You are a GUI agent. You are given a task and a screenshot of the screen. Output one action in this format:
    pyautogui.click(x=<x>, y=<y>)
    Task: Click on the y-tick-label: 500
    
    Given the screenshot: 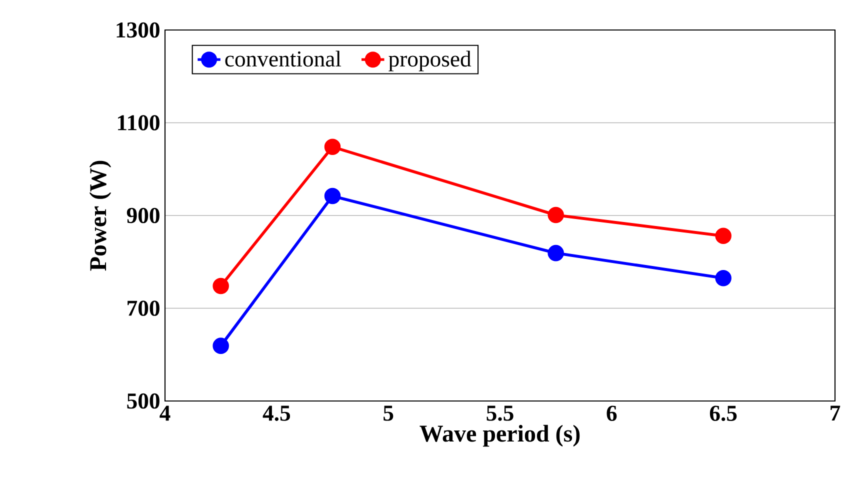 What is the action you would take?
    pyautogui.click(x=143, y=401)
    